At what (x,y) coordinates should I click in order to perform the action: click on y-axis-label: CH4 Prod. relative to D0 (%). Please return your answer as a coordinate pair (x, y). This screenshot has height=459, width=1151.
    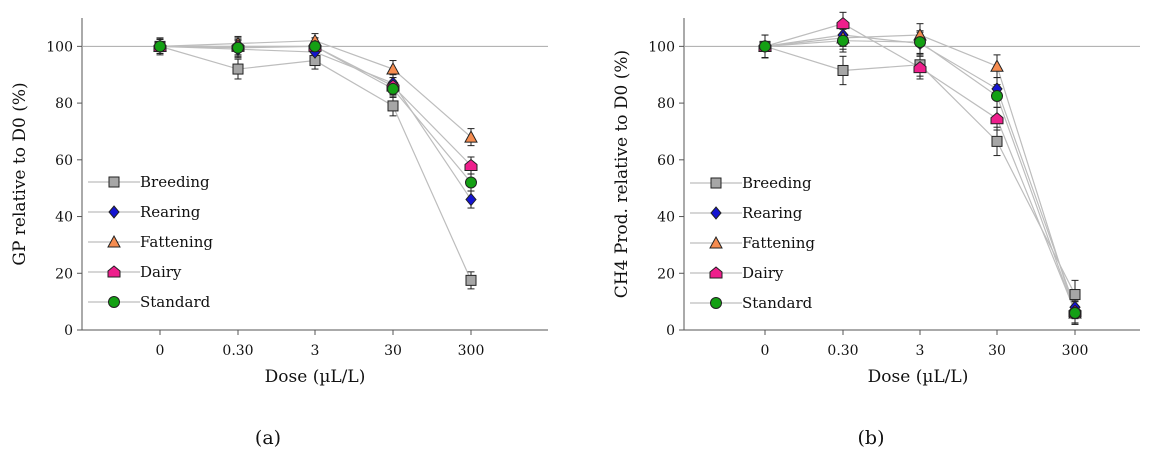
    Looking at the image, I should click on (622, 174).